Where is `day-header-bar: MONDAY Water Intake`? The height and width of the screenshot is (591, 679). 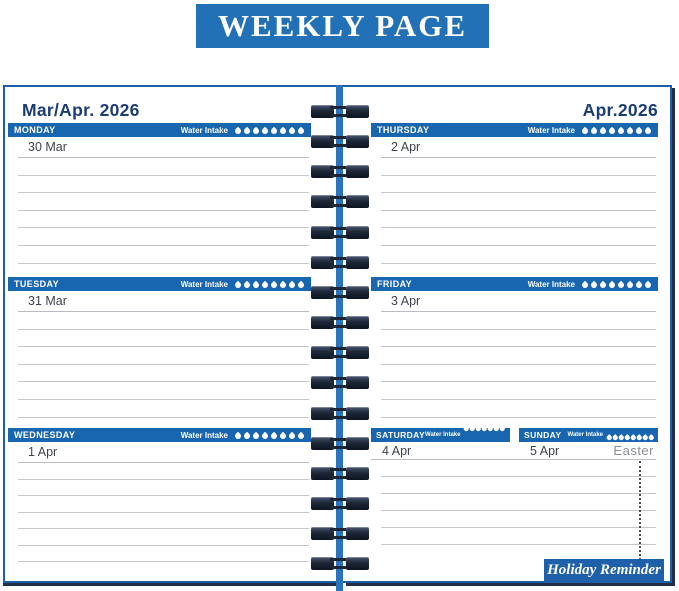 day-header-bar: MONDAY Water Intake is located at coordinates (159, 130).